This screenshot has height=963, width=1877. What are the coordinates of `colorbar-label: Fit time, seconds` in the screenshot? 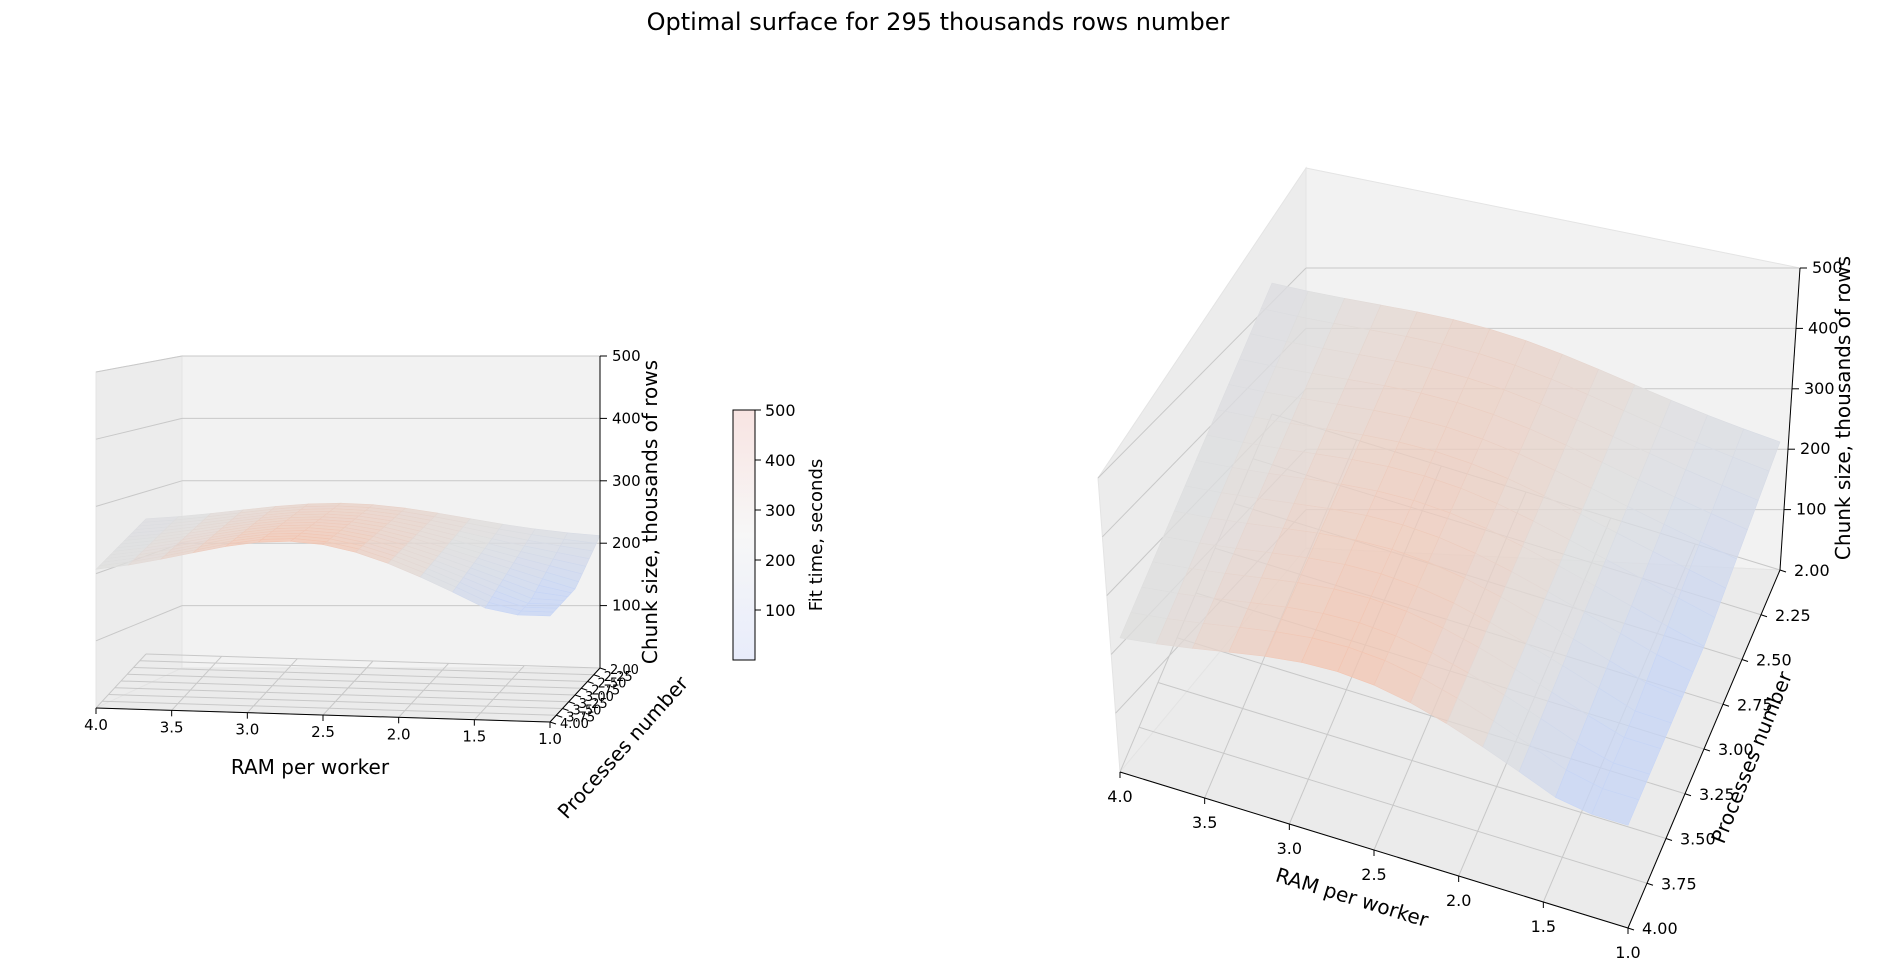 It's located at (816, 535).